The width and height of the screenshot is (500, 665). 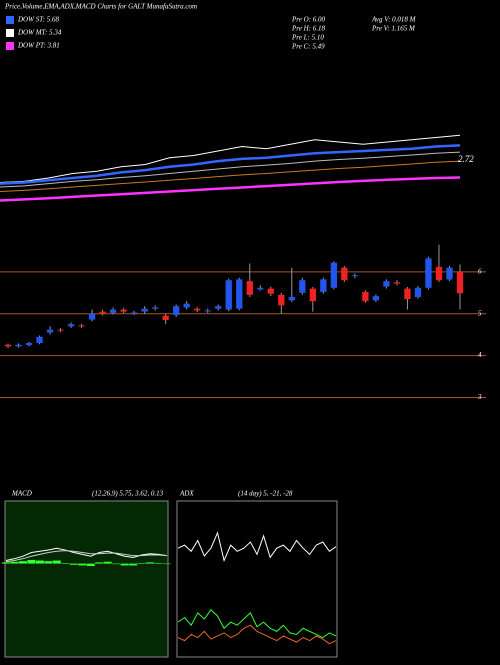 What do you see at coordinates (257, 579) in the screenshot?
I see `adx-panel` at bounding box center [257, 579].